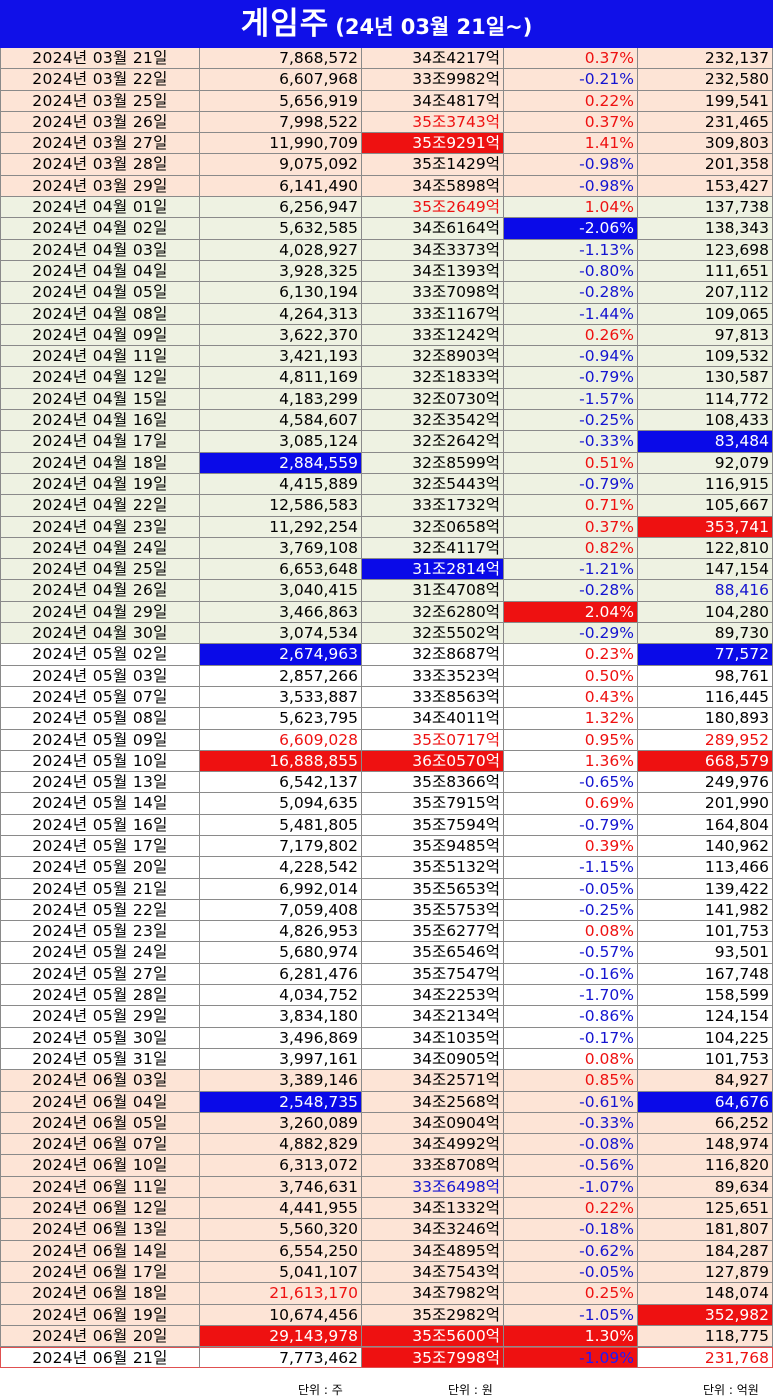 Image resolution: width=773 pixels, height=1398 pixels. What do you see at coordinates (433, 761) in the screenshot?
I see `market-cap-cell: 36조0570억` at bounding box center [433, 761].